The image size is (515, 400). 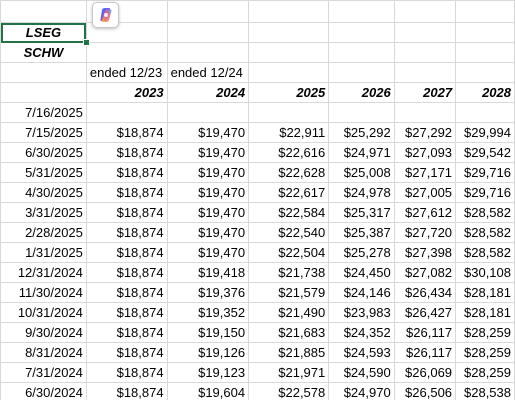 I want to click on fill-handle, so click(x=86, y=42).